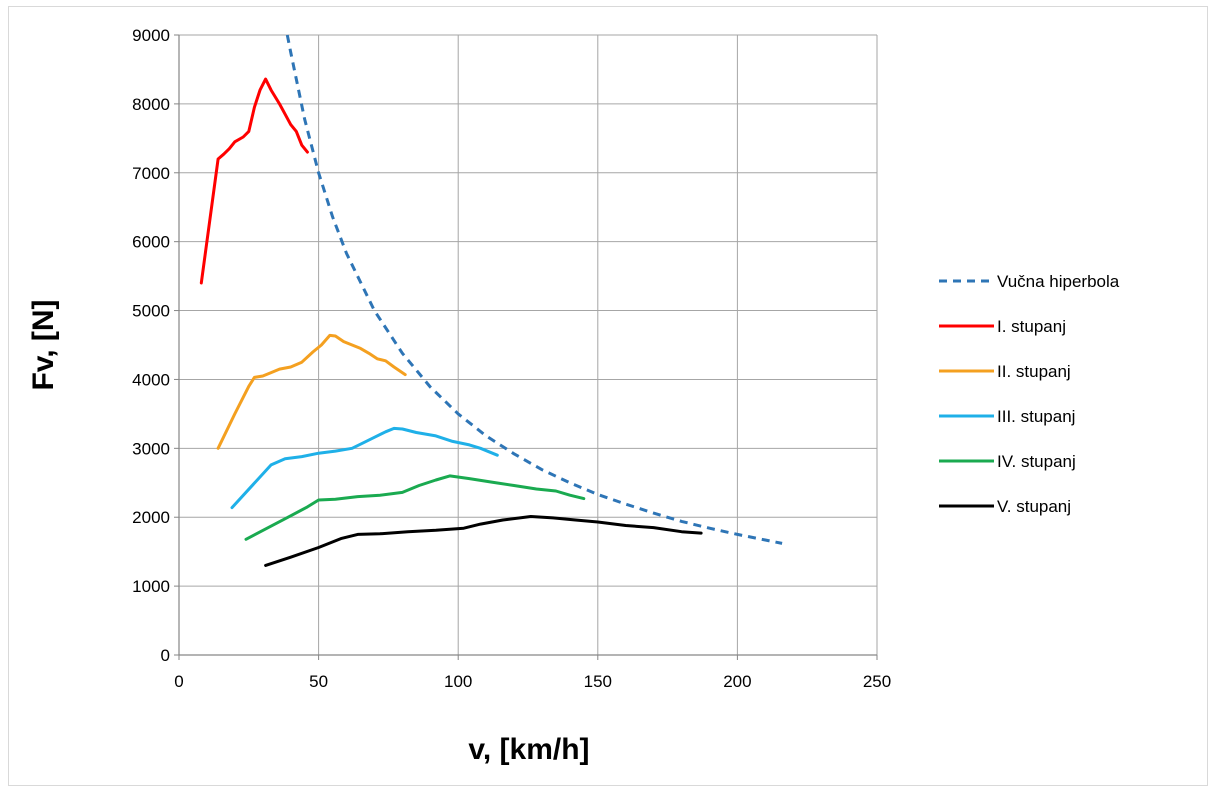  What do you see at coordinates (151, 311) in the screenshot?
I see `y-tick-label: 5000` at bounding box center [151, 311].